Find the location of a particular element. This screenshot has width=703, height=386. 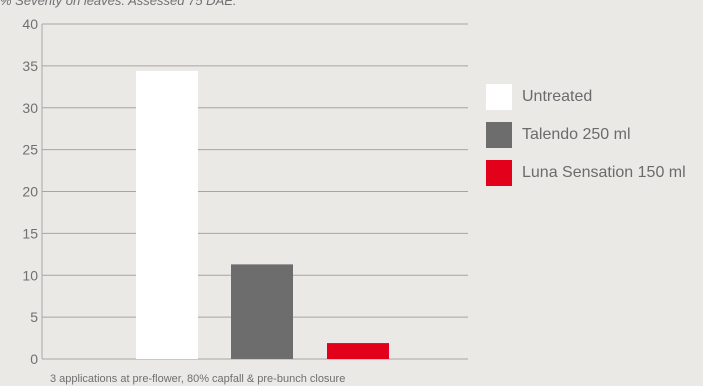

bar-luna-sensation-150-ml is located at coordinates (358, 351).